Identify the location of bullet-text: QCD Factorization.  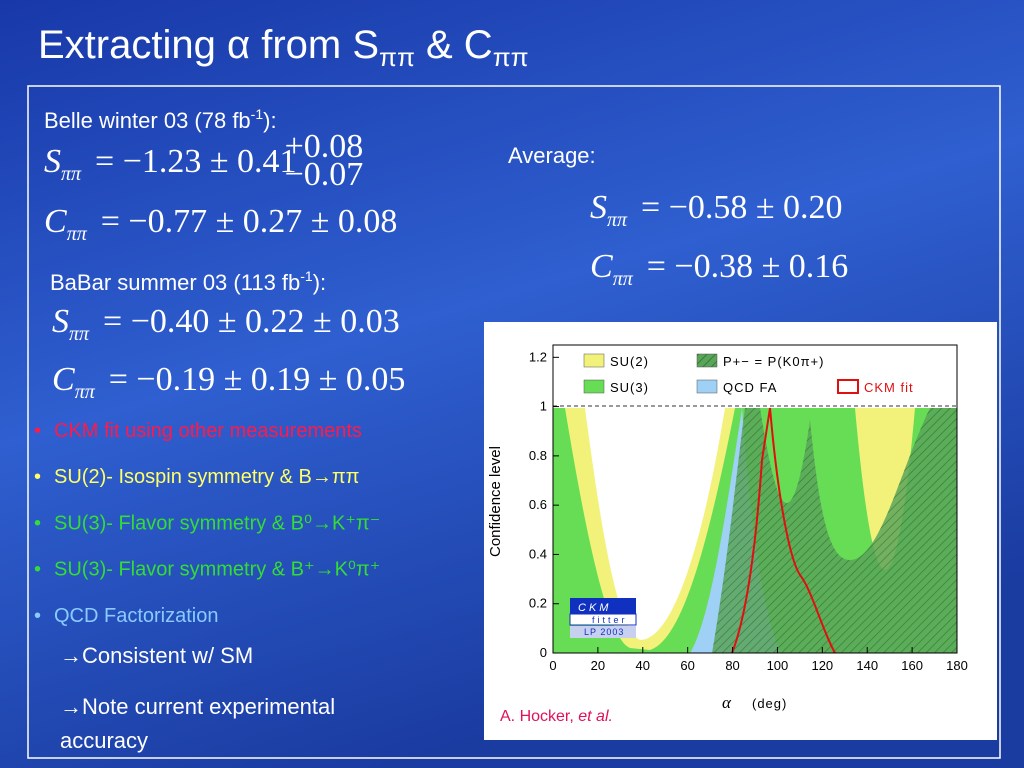
(136, 616).